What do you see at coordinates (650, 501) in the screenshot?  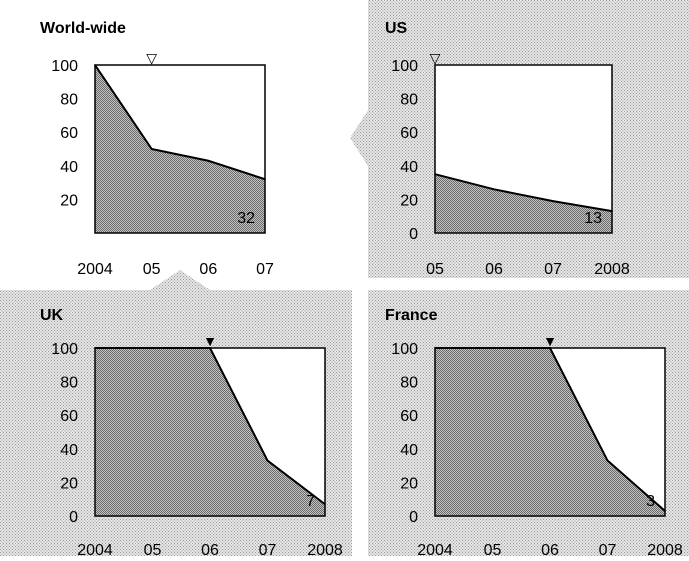 I see `end-value-label: 3` at bounding box center [650, 501].